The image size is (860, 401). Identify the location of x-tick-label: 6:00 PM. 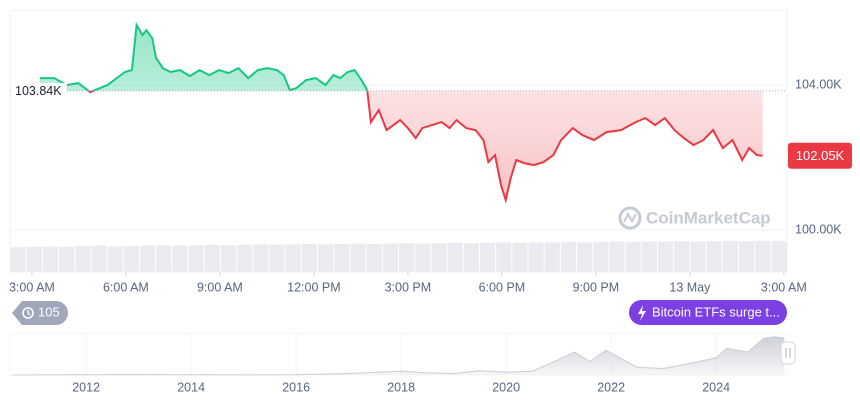
(502, 287).